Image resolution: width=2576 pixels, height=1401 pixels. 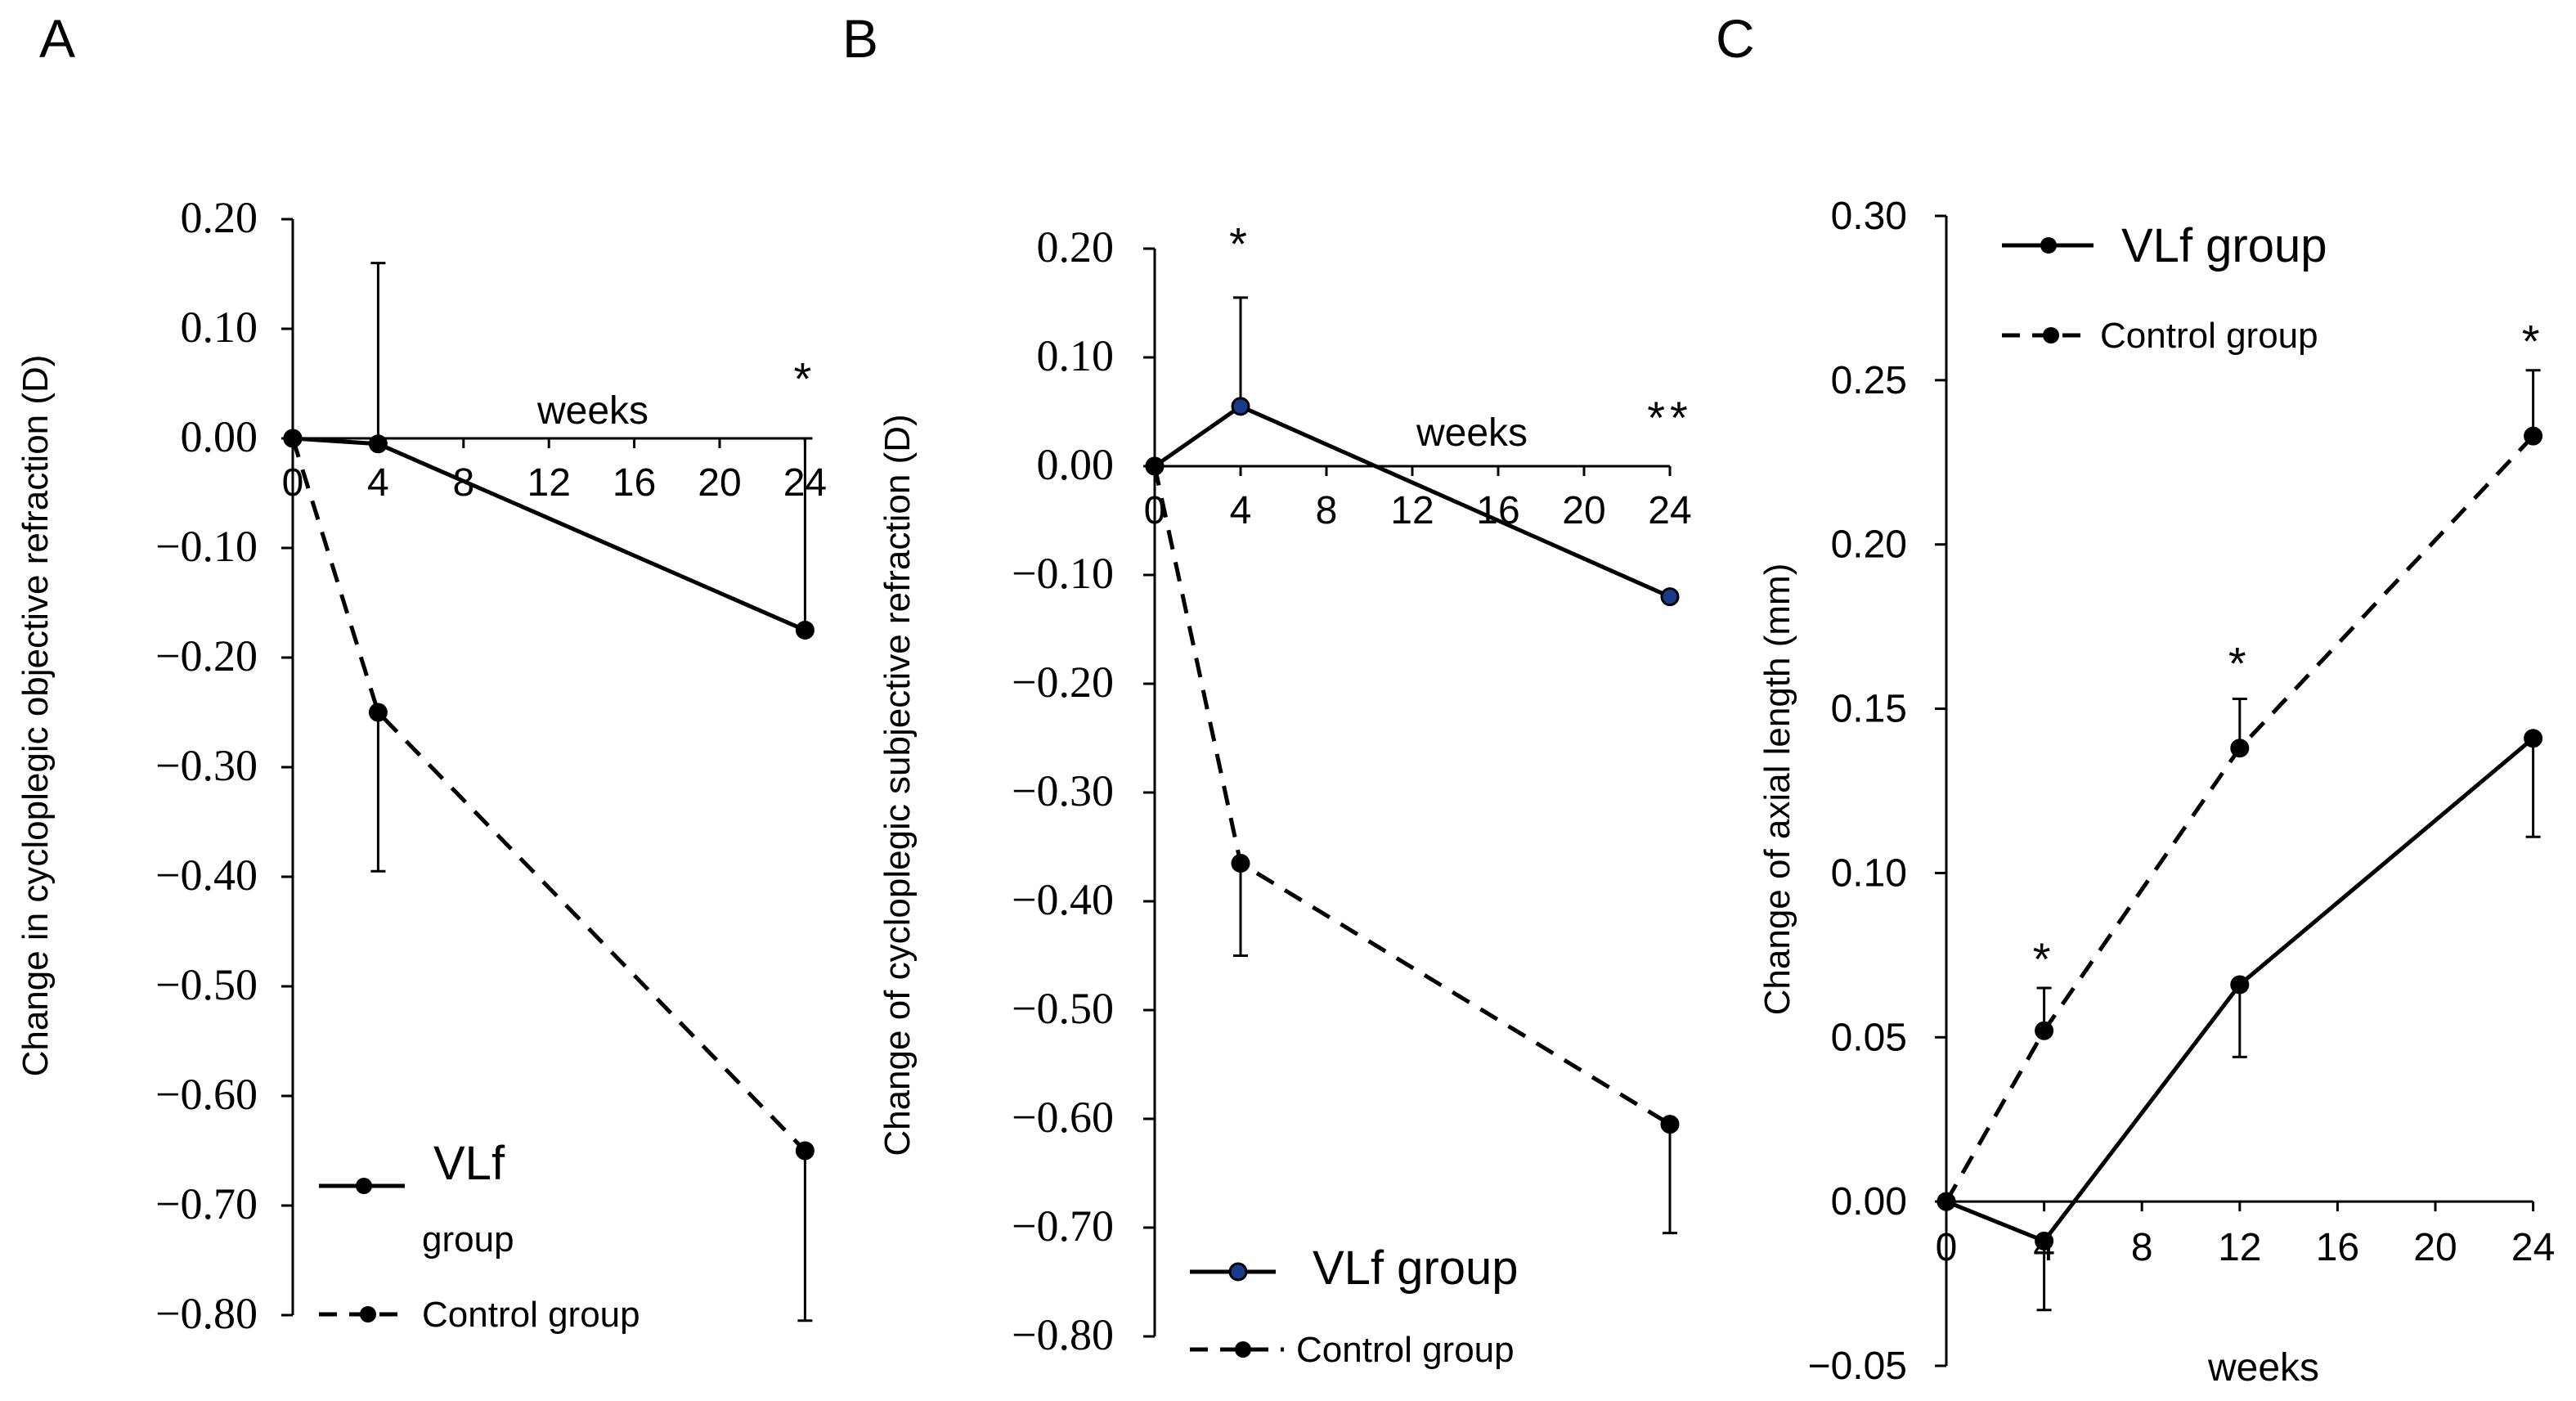 I want to click on y-tick-label: 0.05, so click(x=1869, y=1037).